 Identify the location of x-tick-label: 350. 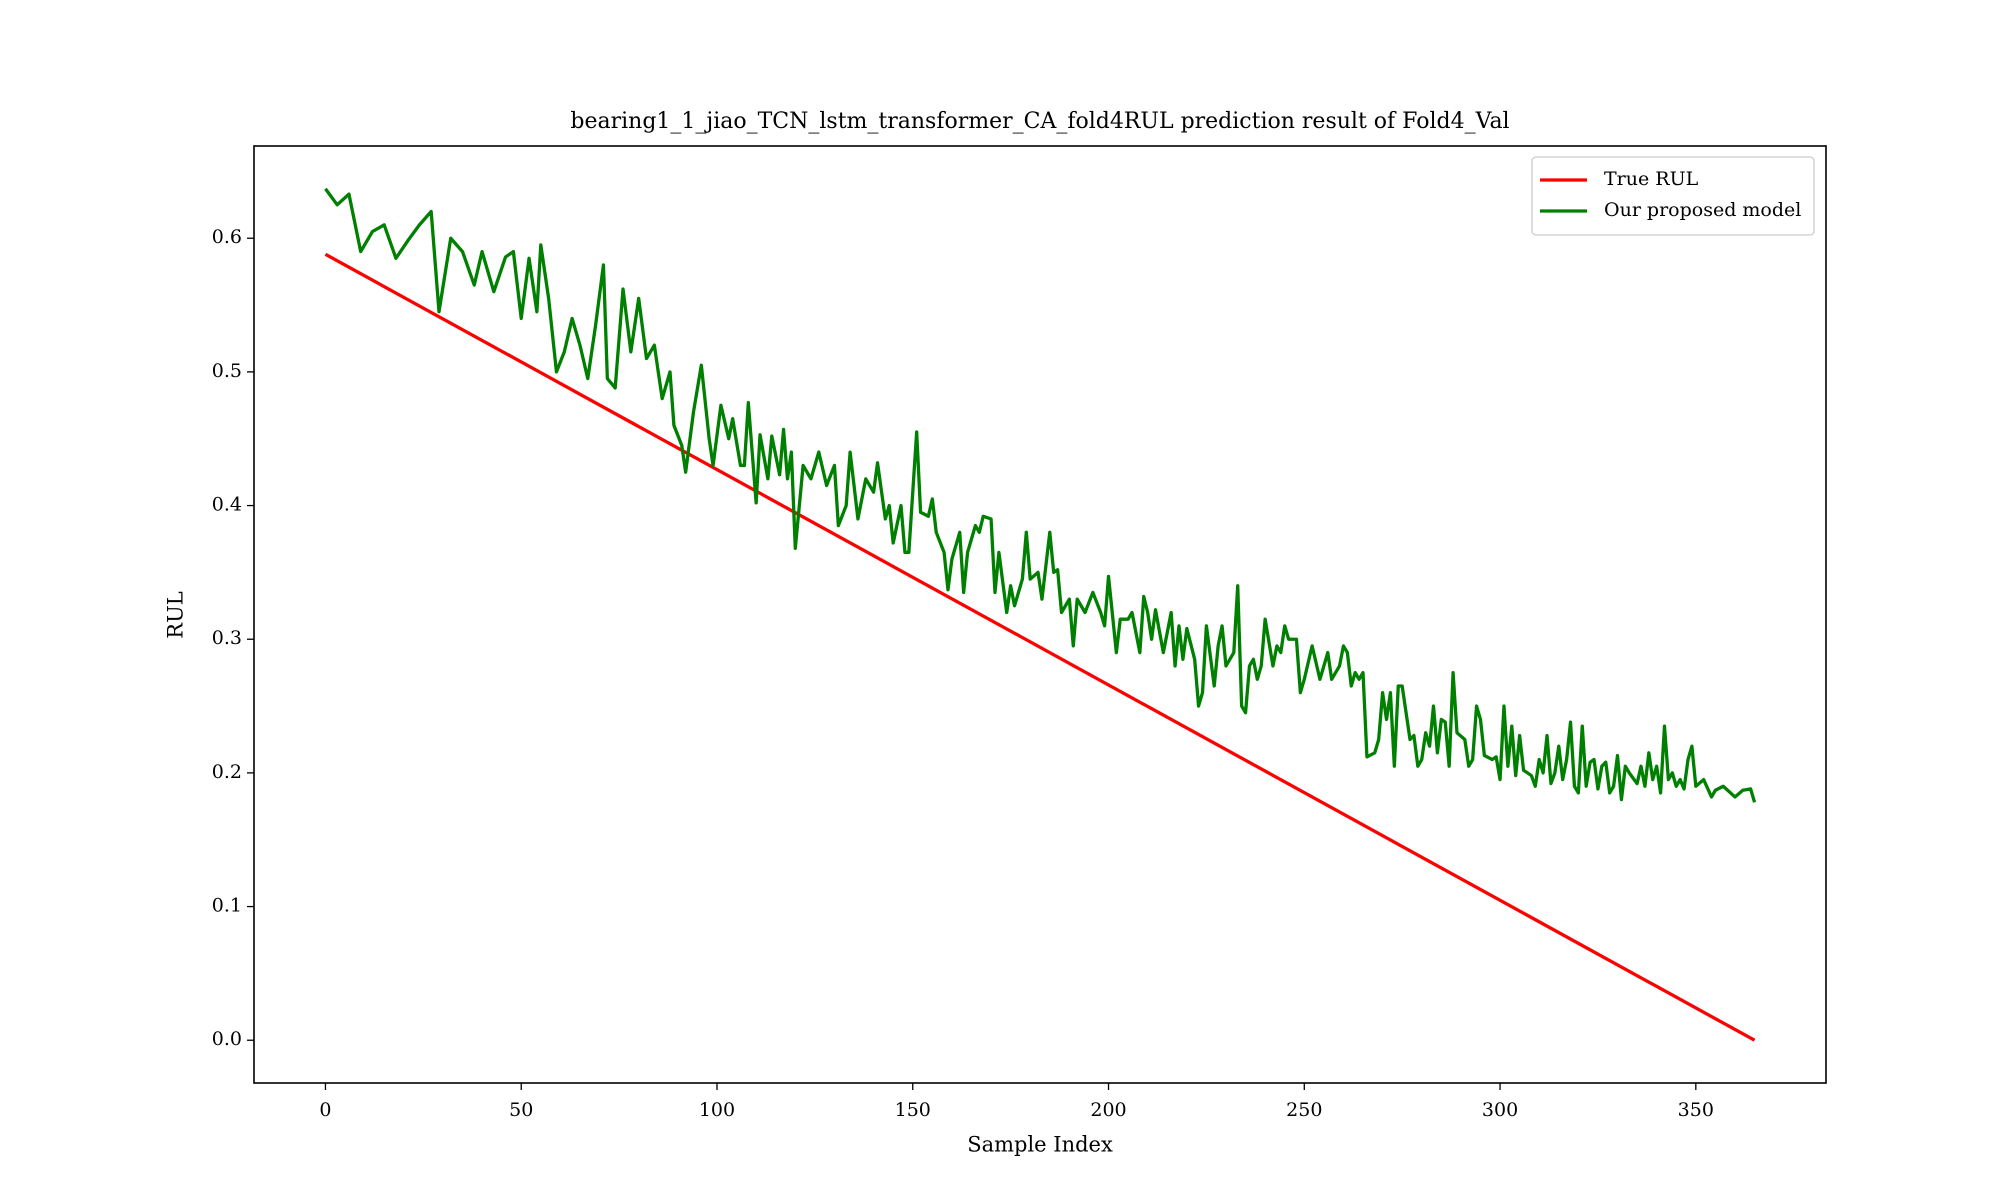
(1696, 1110).